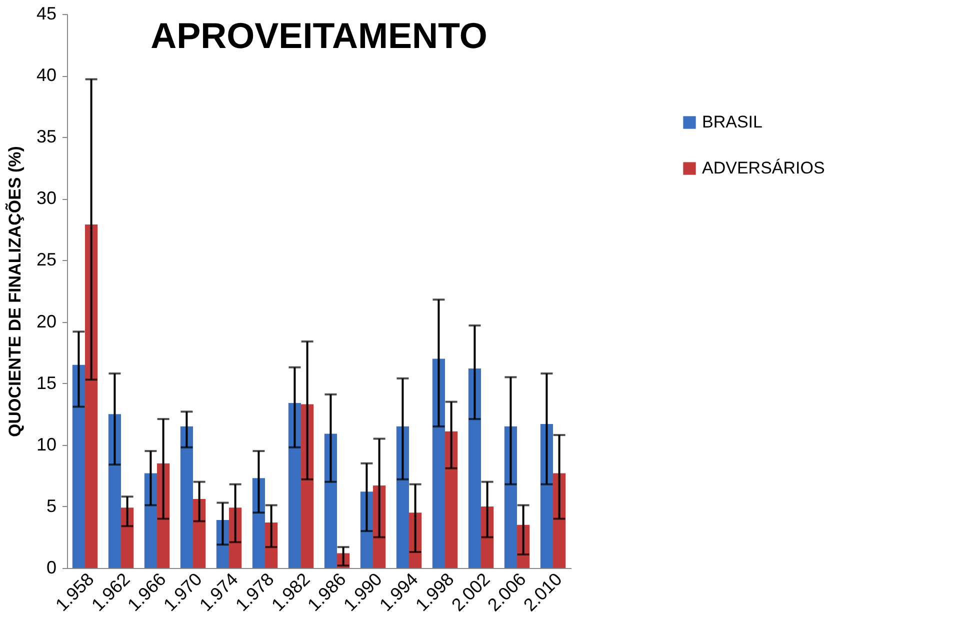 Image resolution: width=954 pixels, height=639 pixels. What do you see at coordinates (732, 122) in the screenshot?
I see `legend-label: BRASIL` at bounding box center [732, 122].